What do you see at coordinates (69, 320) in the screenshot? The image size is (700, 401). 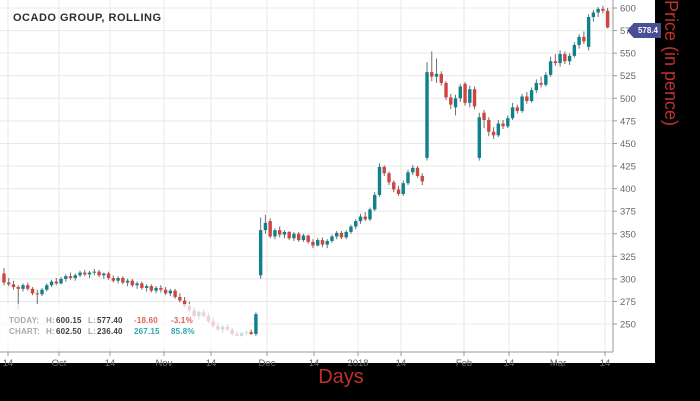 I see `today-high-value: 600.15` at bounding box center [69, 320].